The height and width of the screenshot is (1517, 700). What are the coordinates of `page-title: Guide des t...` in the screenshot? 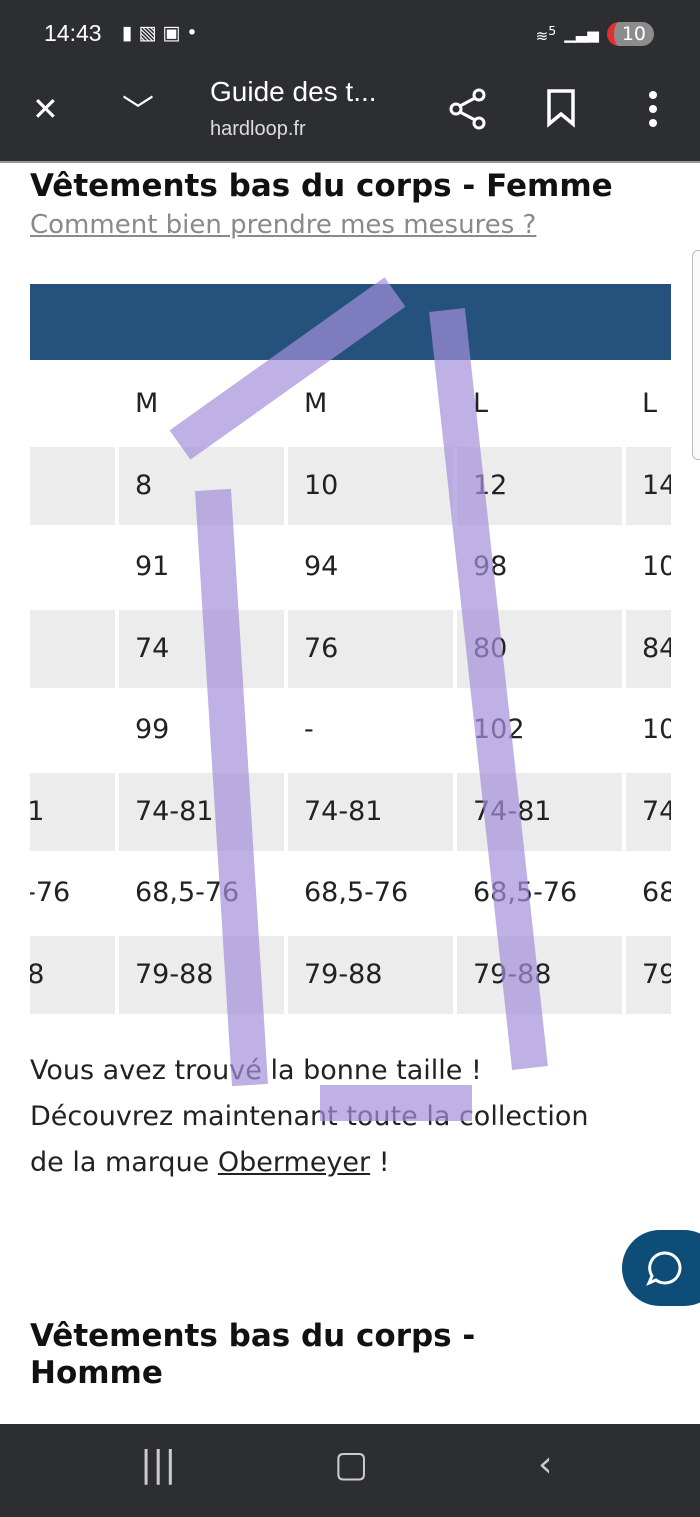 It's located at (293, 91).